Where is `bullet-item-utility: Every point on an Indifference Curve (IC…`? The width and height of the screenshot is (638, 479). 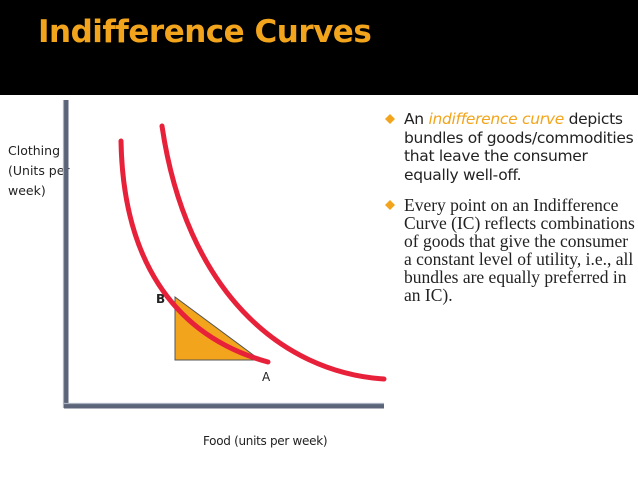
bullet-item-utility: Every point on an Indifference Curve (IC… is located at coordinates (510, 250).